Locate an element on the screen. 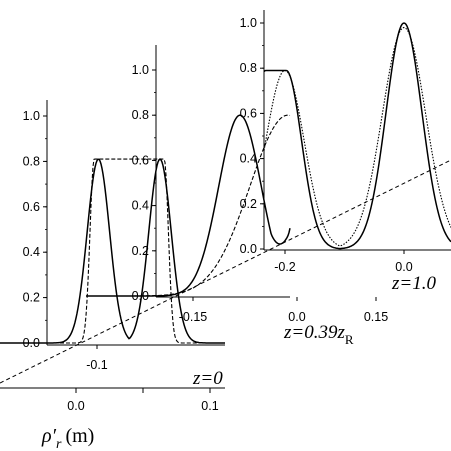  plane-label: z=1.0 is located at coordinates (413, 283).